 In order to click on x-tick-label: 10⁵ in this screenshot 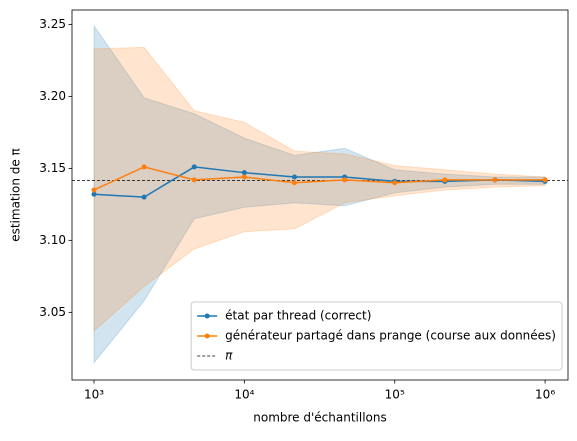, I will do `click(395, 395)`.